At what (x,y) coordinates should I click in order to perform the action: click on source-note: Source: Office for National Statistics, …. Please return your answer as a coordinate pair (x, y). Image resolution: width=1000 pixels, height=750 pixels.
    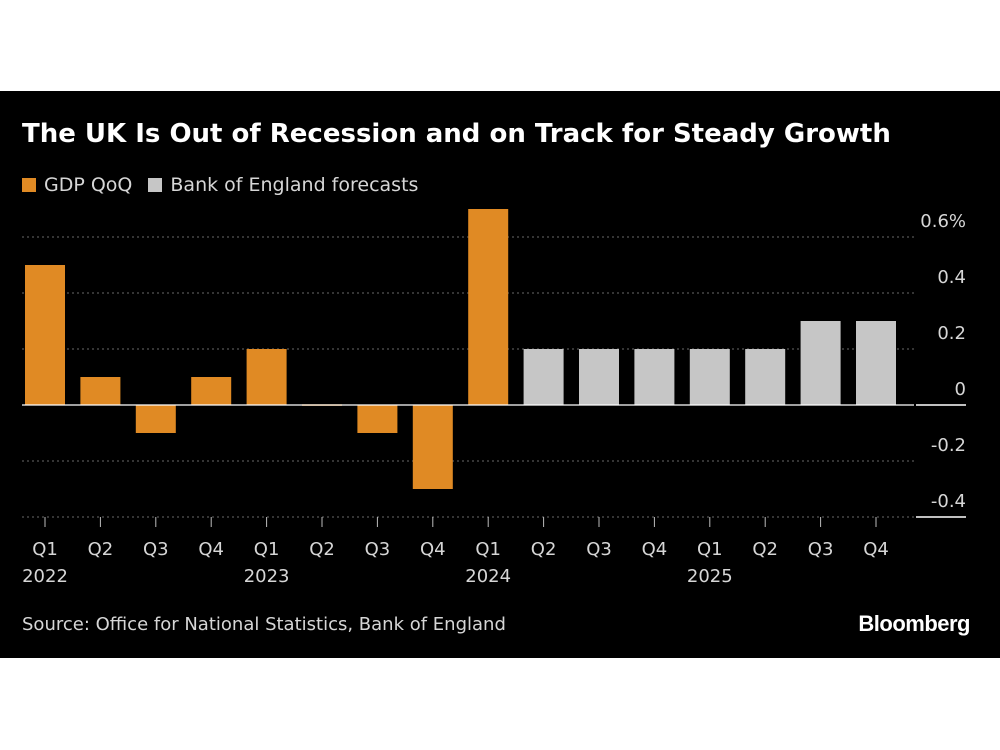
    Looking at the image, I should click on (264, 624).